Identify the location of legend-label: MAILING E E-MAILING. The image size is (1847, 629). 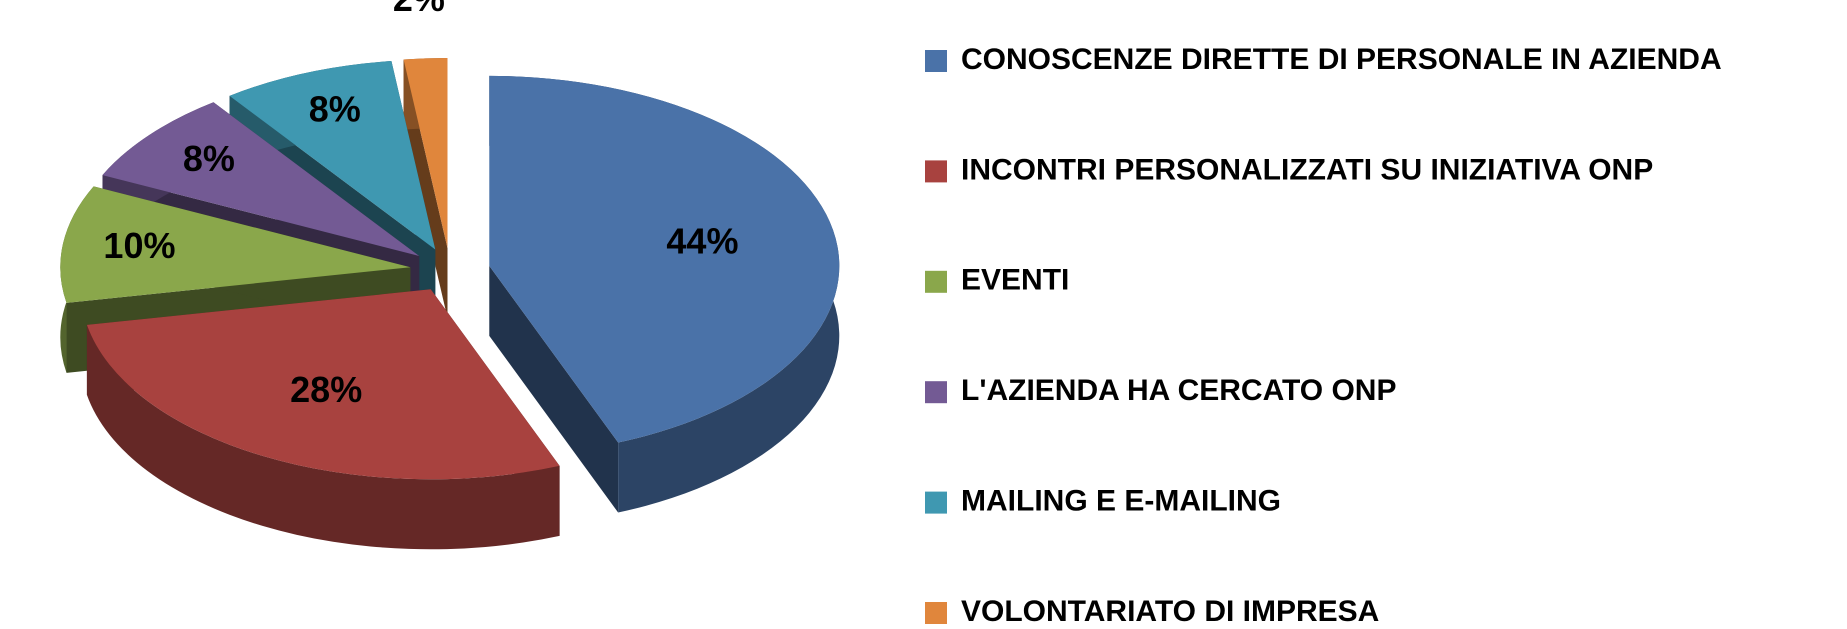
(1121, 501).